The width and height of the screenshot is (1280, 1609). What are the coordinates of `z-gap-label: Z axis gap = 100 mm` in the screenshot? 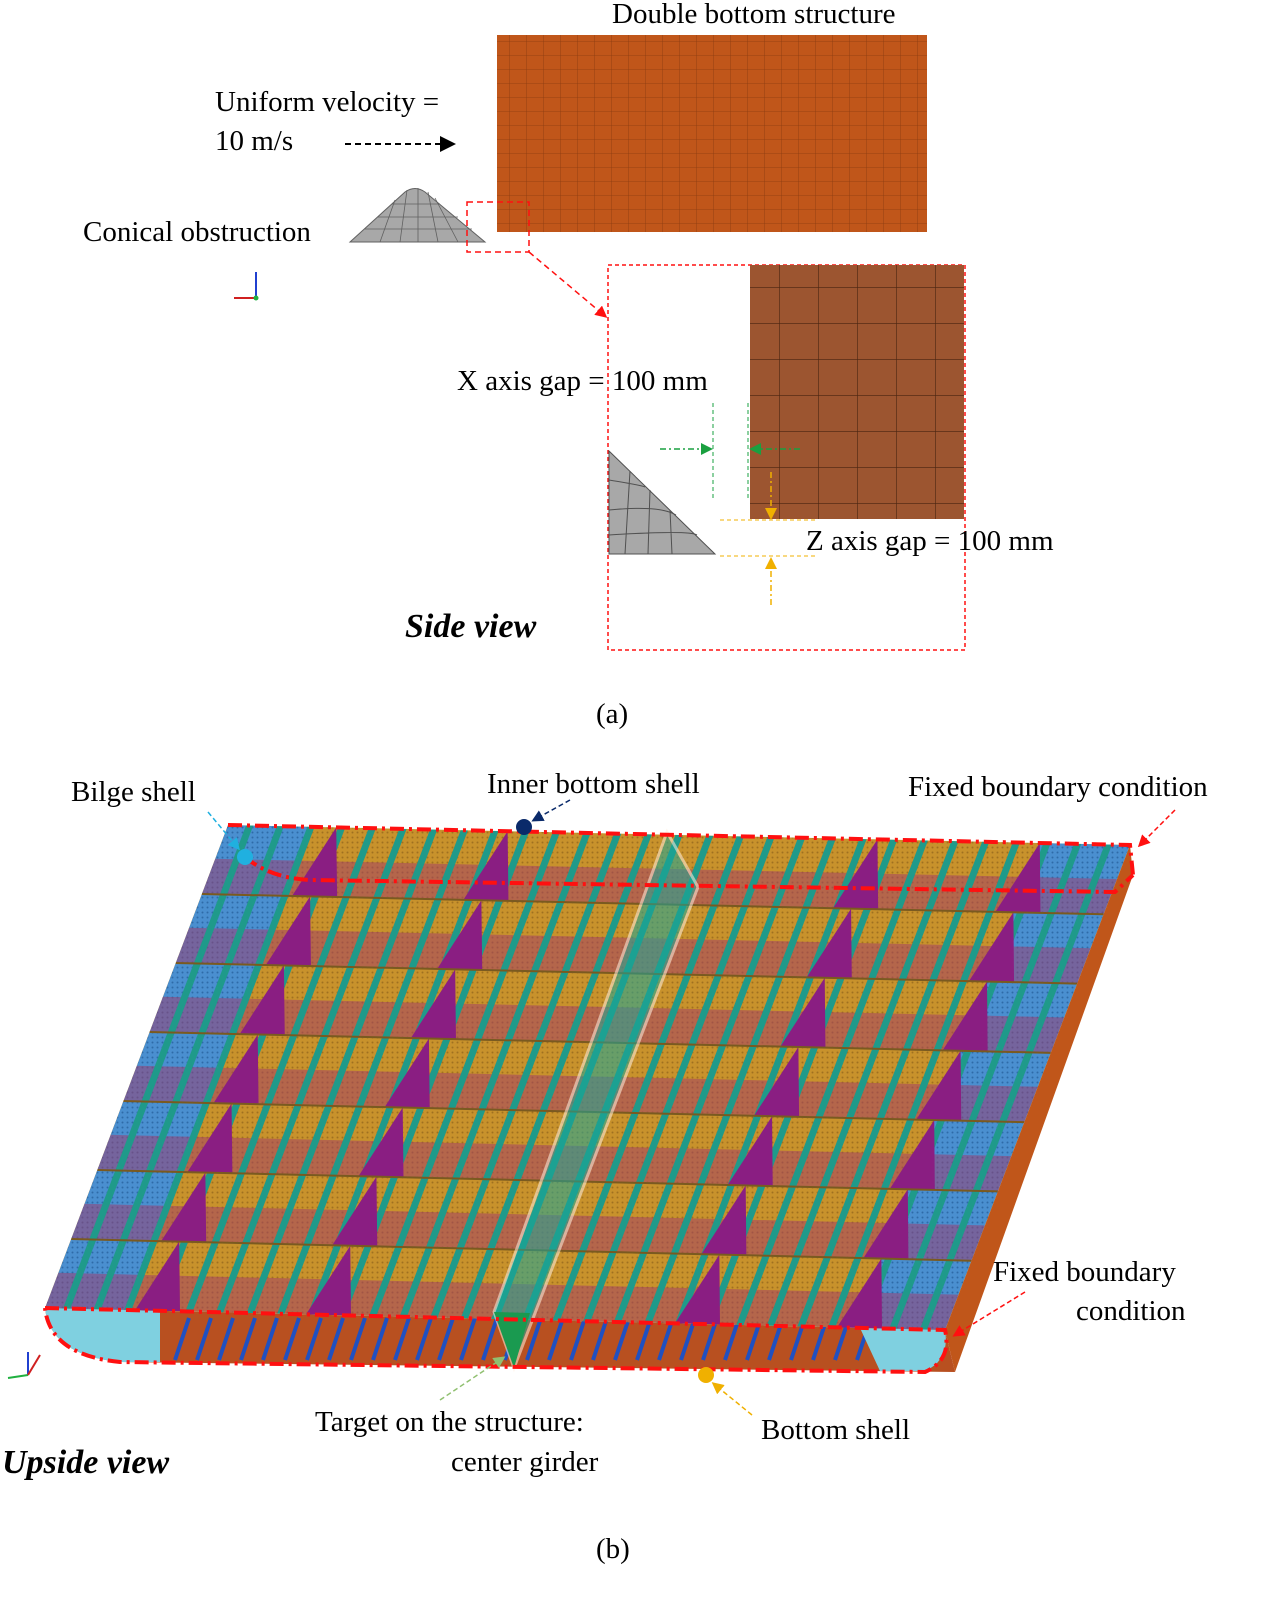 It's located at (930, 541).